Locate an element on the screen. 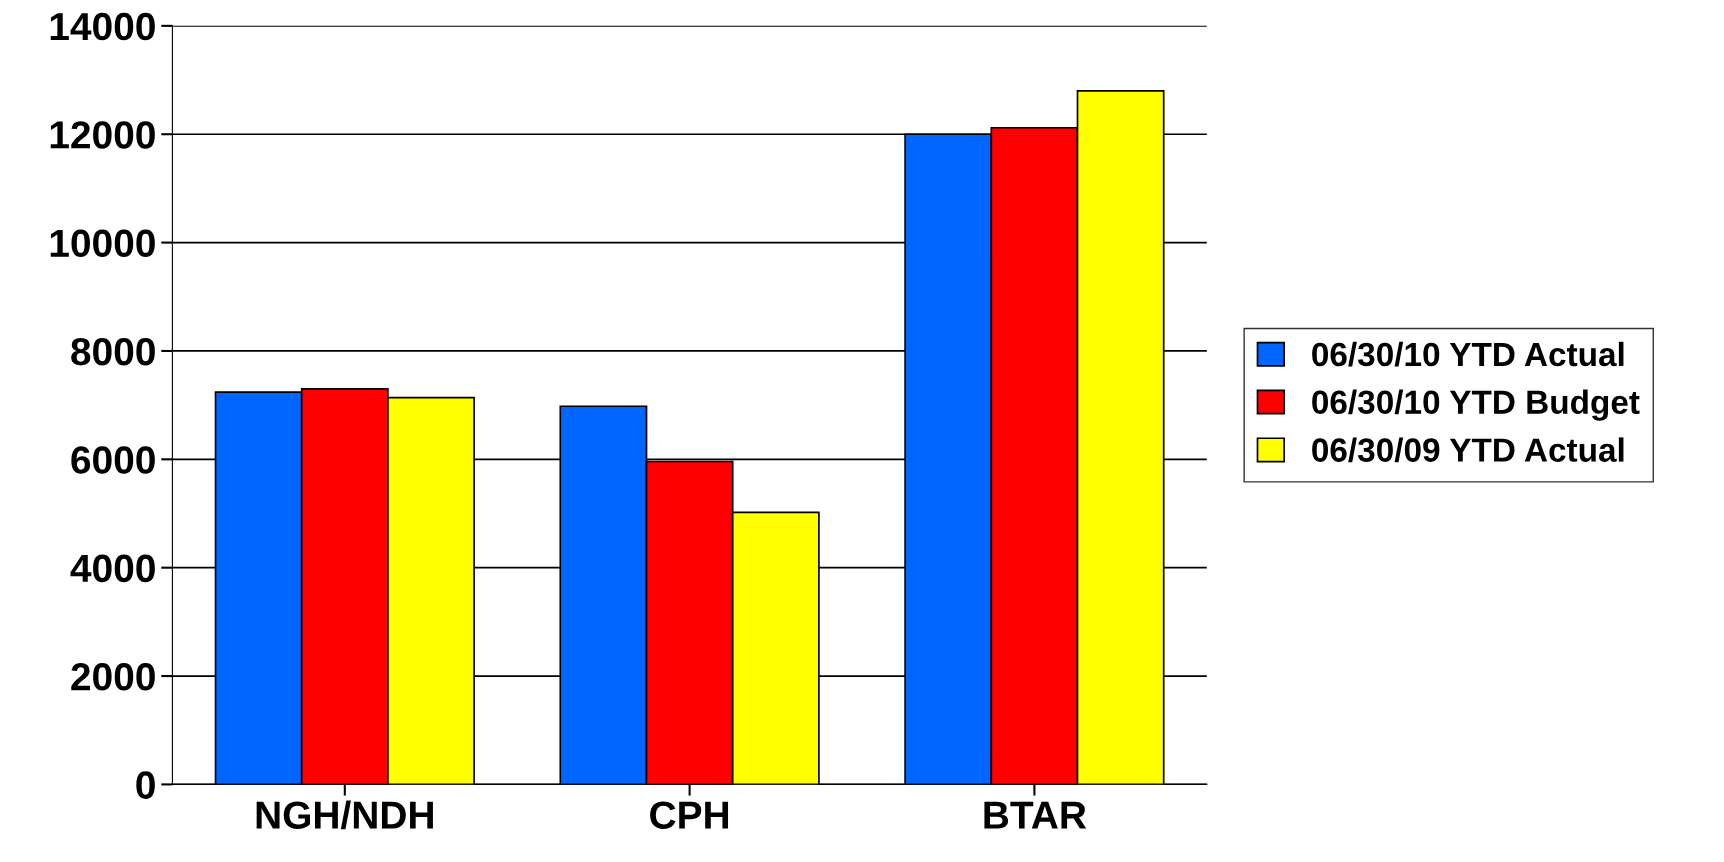 Image resolution: width=1724 pixels, height=862 pixels. y-tick-label: 2000 is located at coordinates (113, 676).